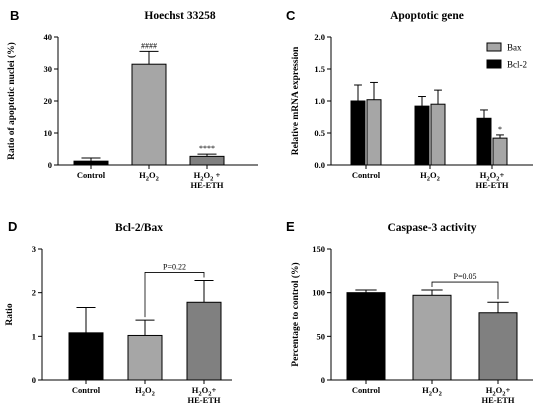 This screenshot has height=416, width=550. I want to click on y-tick-label: 2, so click(34, 293).